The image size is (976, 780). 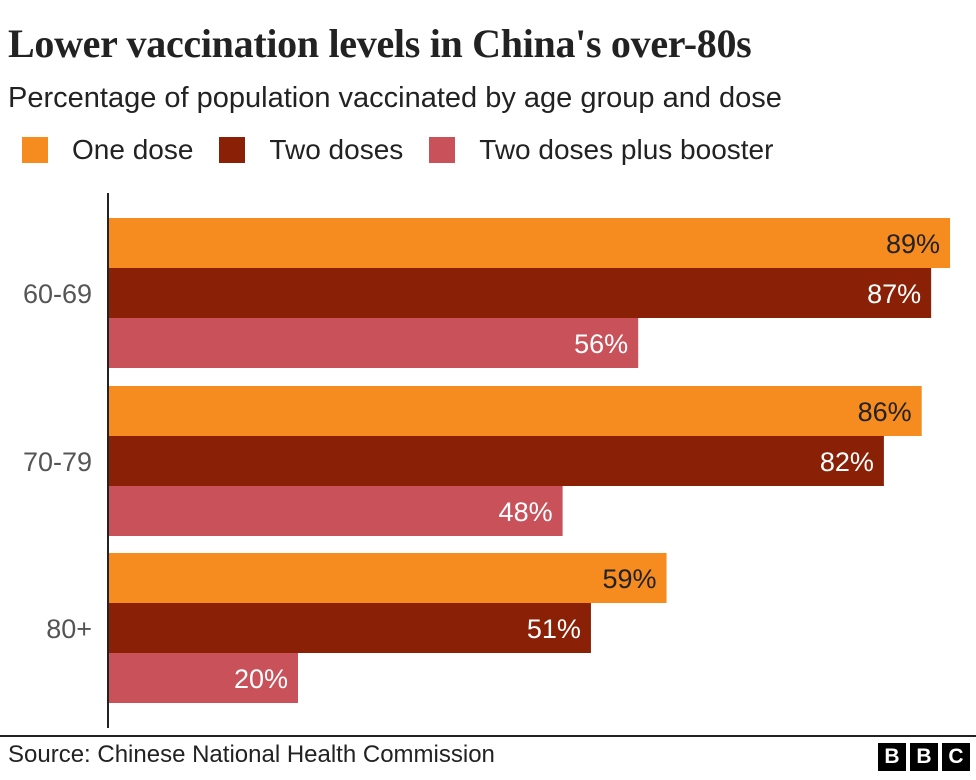 I want to click on legend-item-two-doses: Two doses, so click(x=311, y=150).